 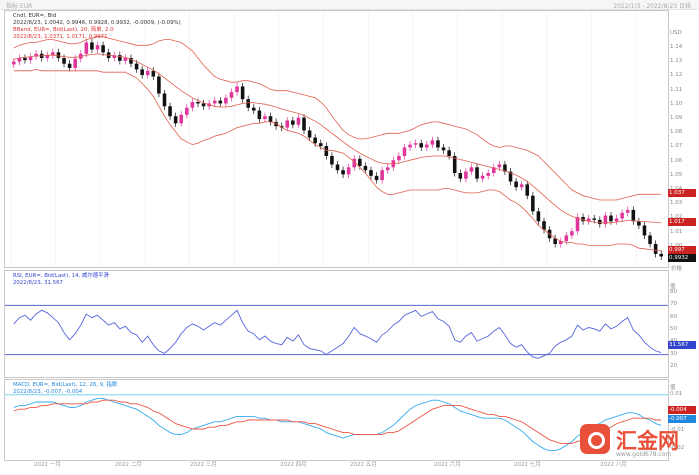 I want to click on price-axis-tick: 1.09, so click(x=676, y=118).